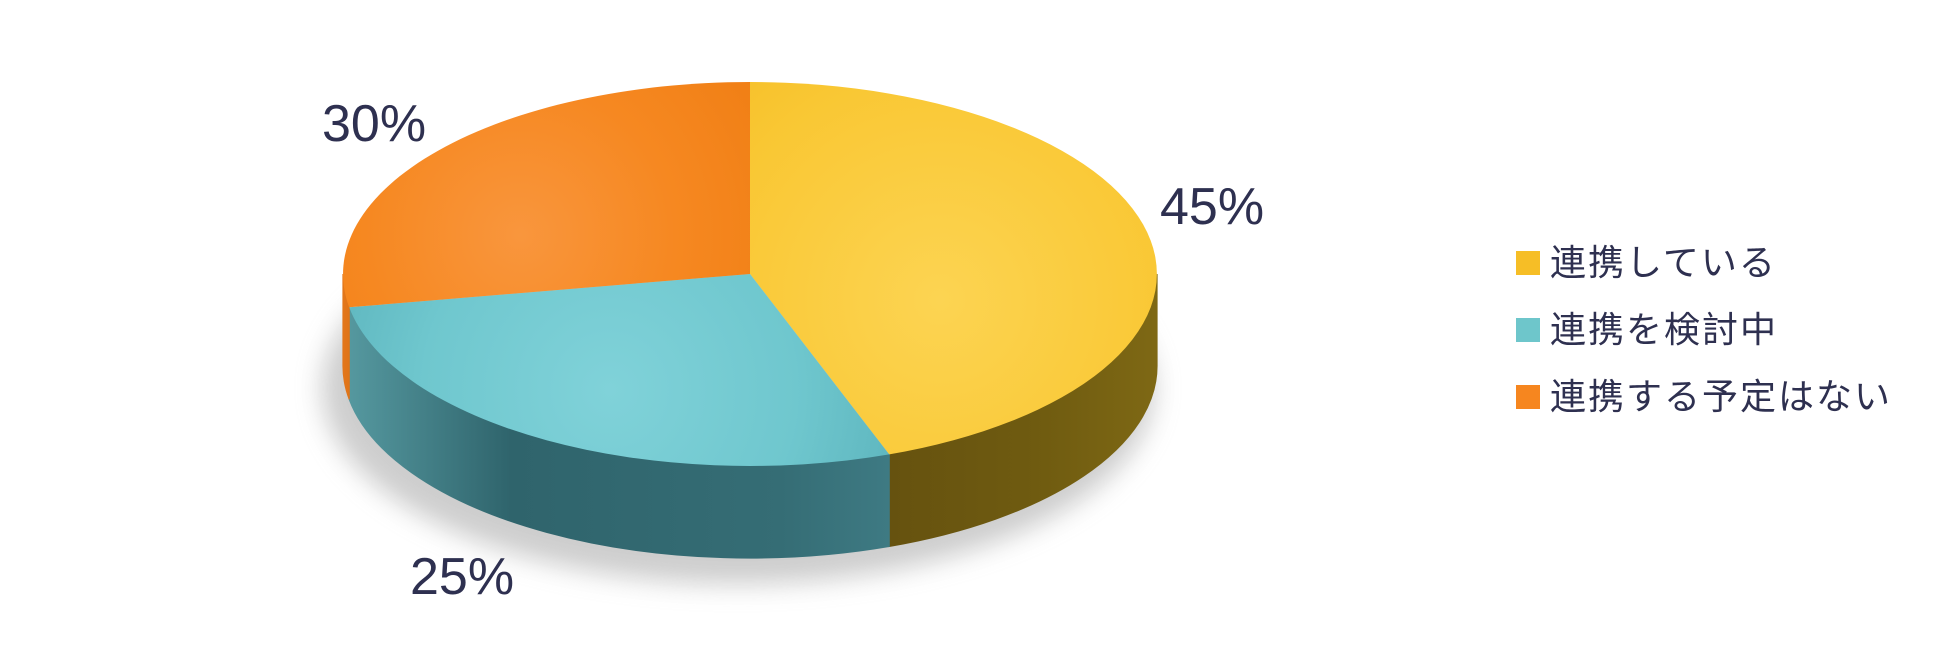  Describe the element at coordinates (1663, 262) in the screenshot. I see `legend-label-linked: 連携している` at that location.